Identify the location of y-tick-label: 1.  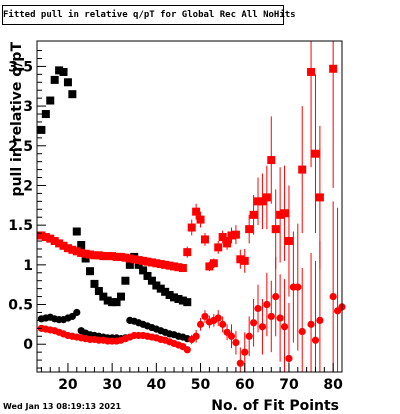
(28, 266).